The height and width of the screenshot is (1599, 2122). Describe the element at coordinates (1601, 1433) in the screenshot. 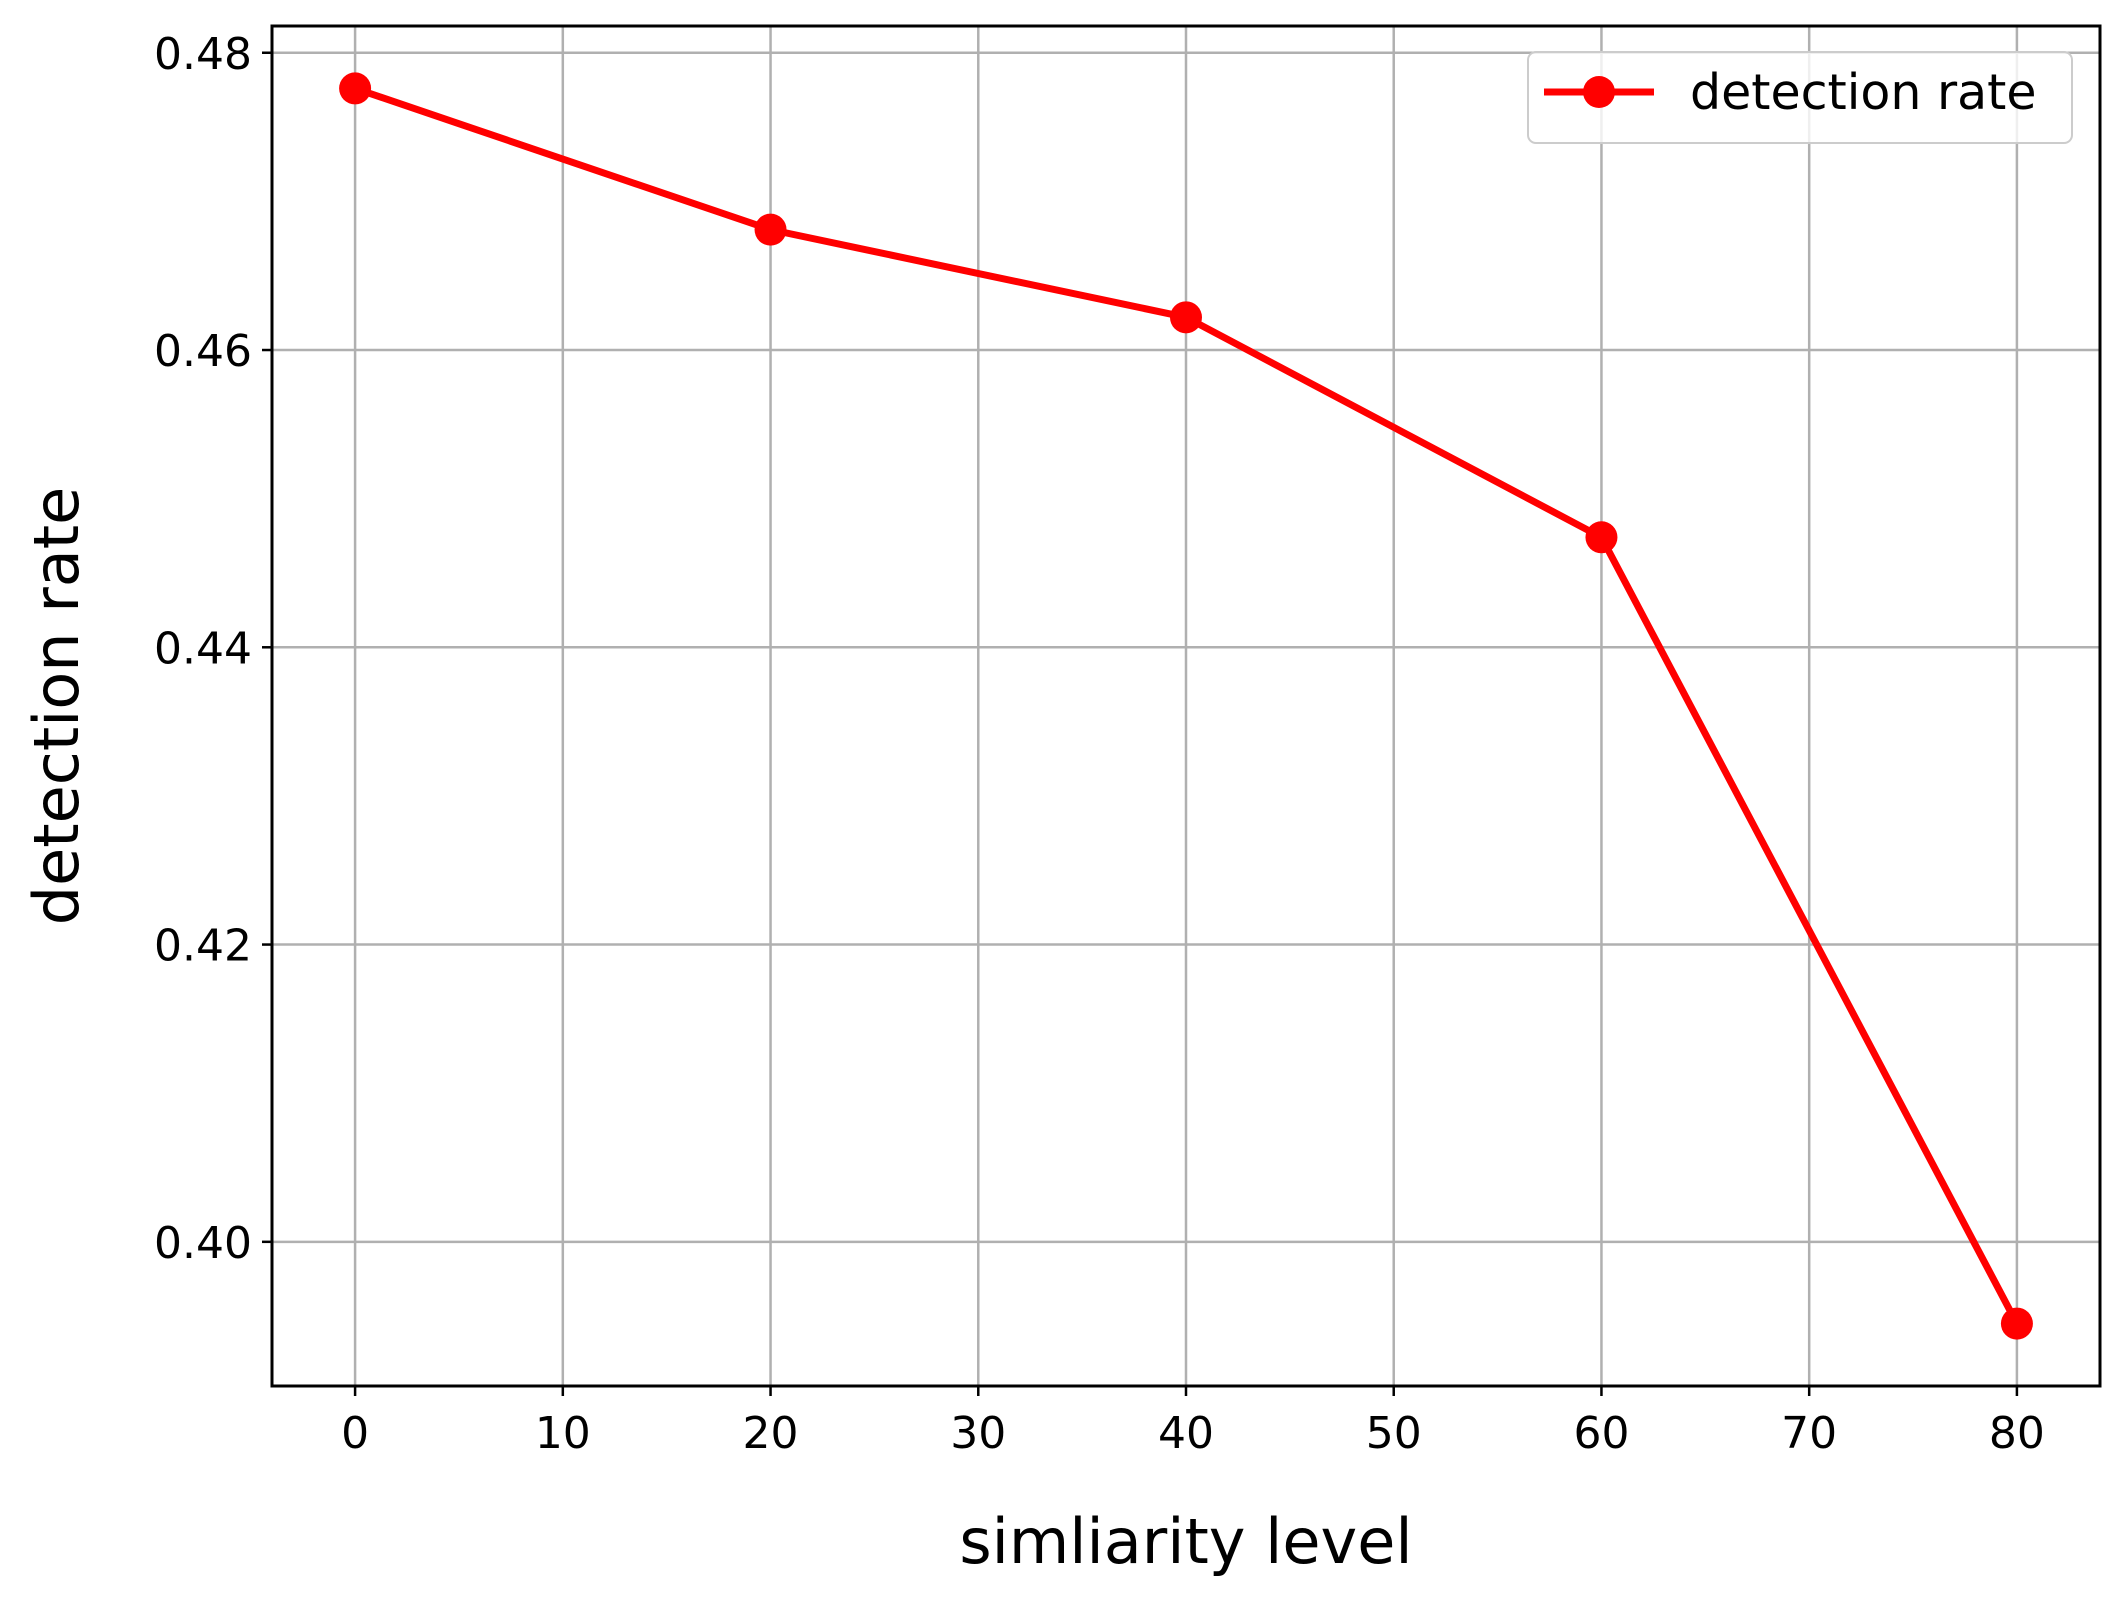

I see `x-tick-label: 60` at that location.